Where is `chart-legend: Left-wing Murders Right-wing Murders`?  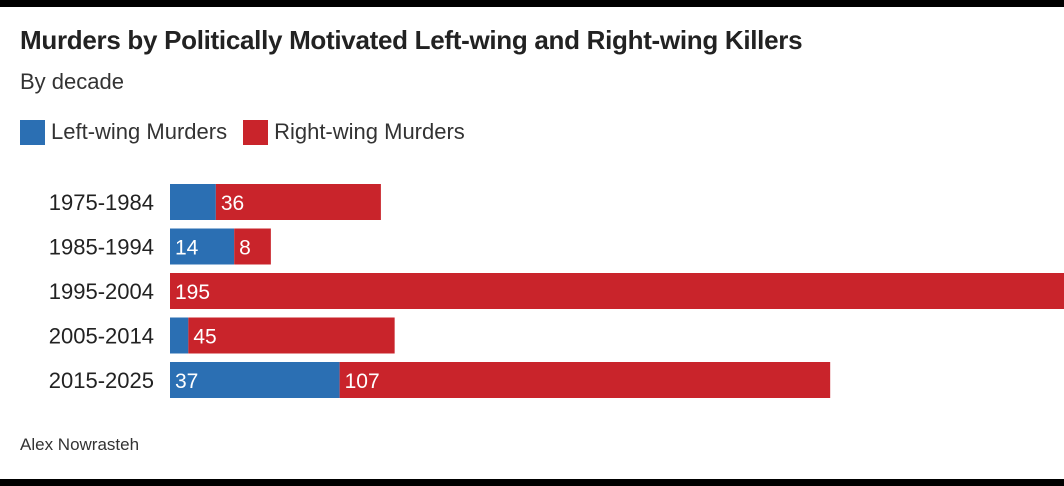
chart-legend: Left-wing Murders Right-wing Murders is located at coordinates (250, 132).